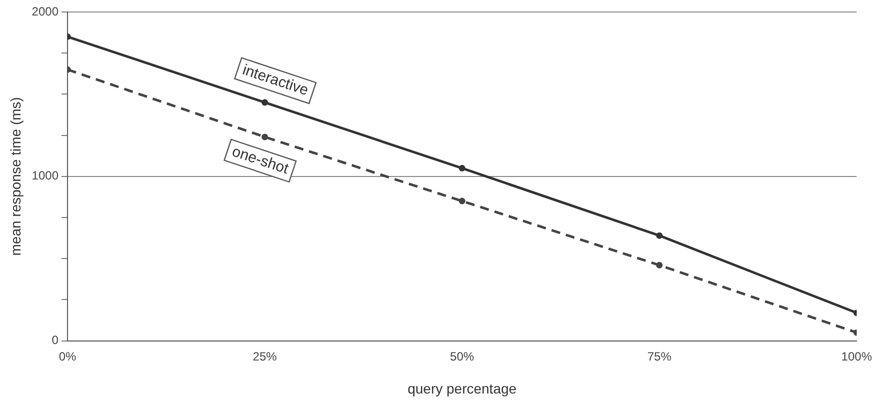 This screenshot has width=875, height=404. What do you see at coordinates (45, 11) in the screenshot?
I see `y-tick-label: 2000` at bounding box center [45, 11].